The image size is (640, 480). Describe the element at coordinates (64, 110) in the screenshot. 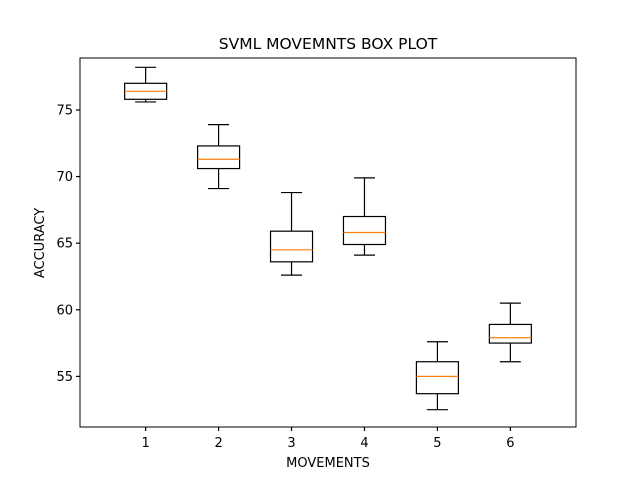

I see `y-tick-label-75: 75` at that location.